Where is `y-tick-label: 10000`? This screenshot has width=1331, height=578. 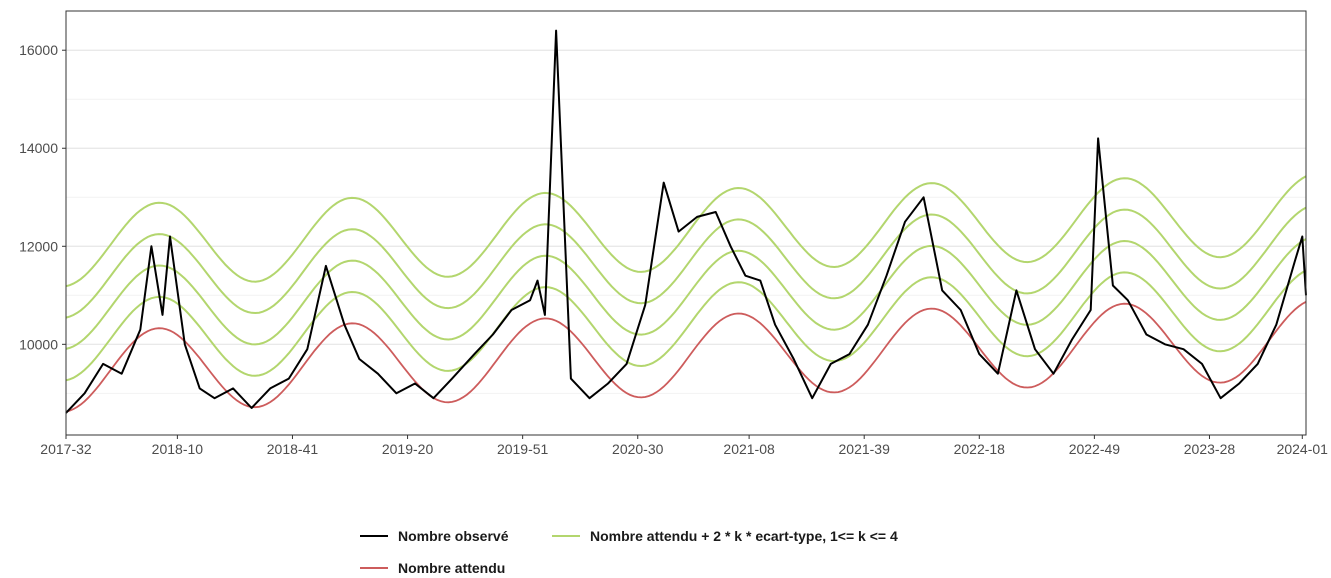 y-tick-label: 10000 is located at coordinates (38, 344).